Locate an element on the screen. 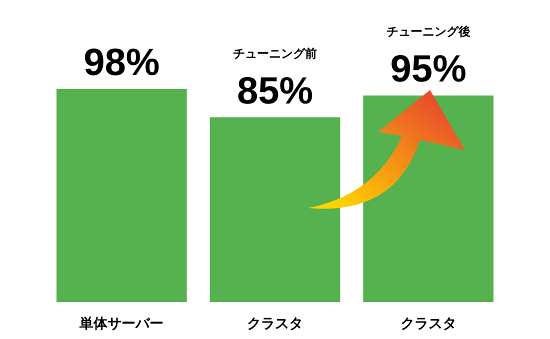  data-label: 85% is located at coordinates (275, 91).